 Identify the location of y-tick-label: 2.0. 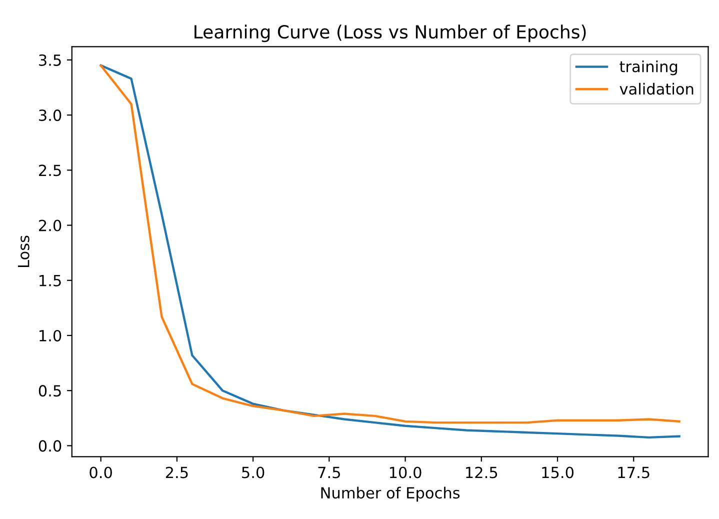
(50, 226).